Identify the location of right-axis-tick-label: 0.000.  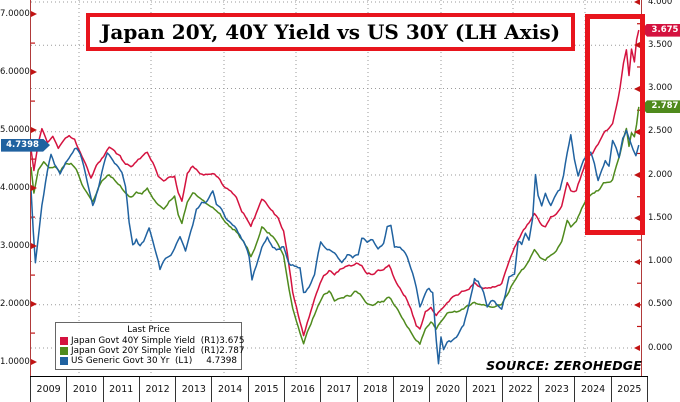
(660, 347).